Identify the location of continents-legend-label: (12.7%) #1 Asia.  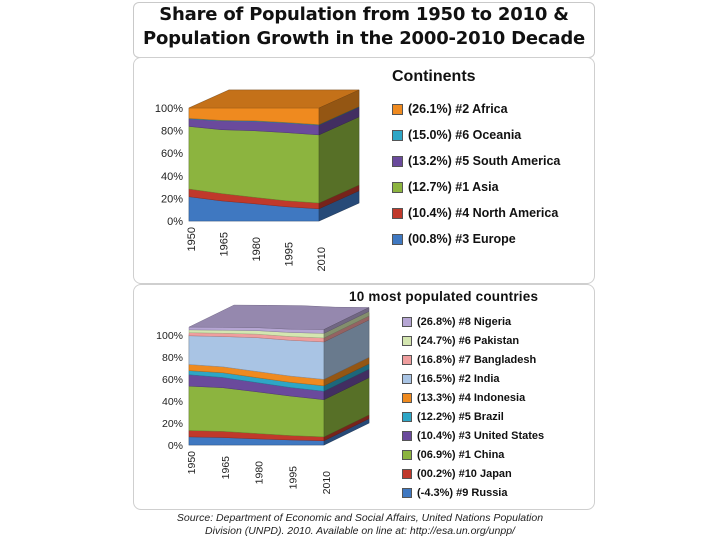
(453, 187).